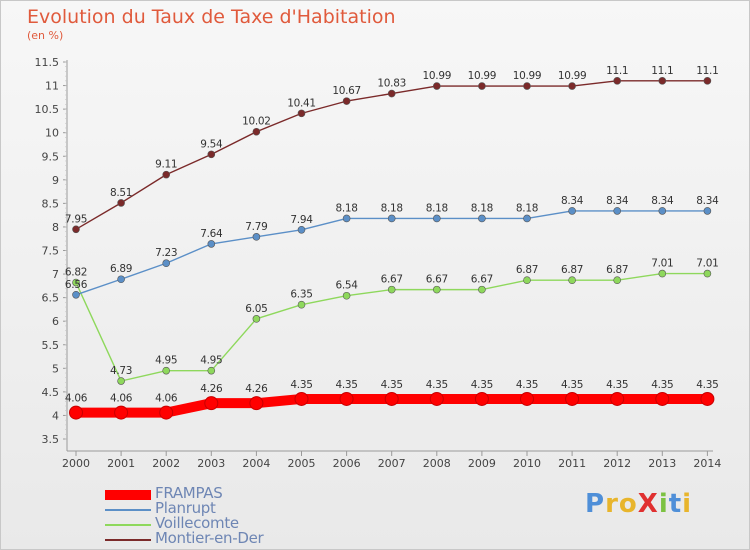 This screenshot has width=750, height=550. I want to click on x-tick-label: 2000, so click(76, 463).